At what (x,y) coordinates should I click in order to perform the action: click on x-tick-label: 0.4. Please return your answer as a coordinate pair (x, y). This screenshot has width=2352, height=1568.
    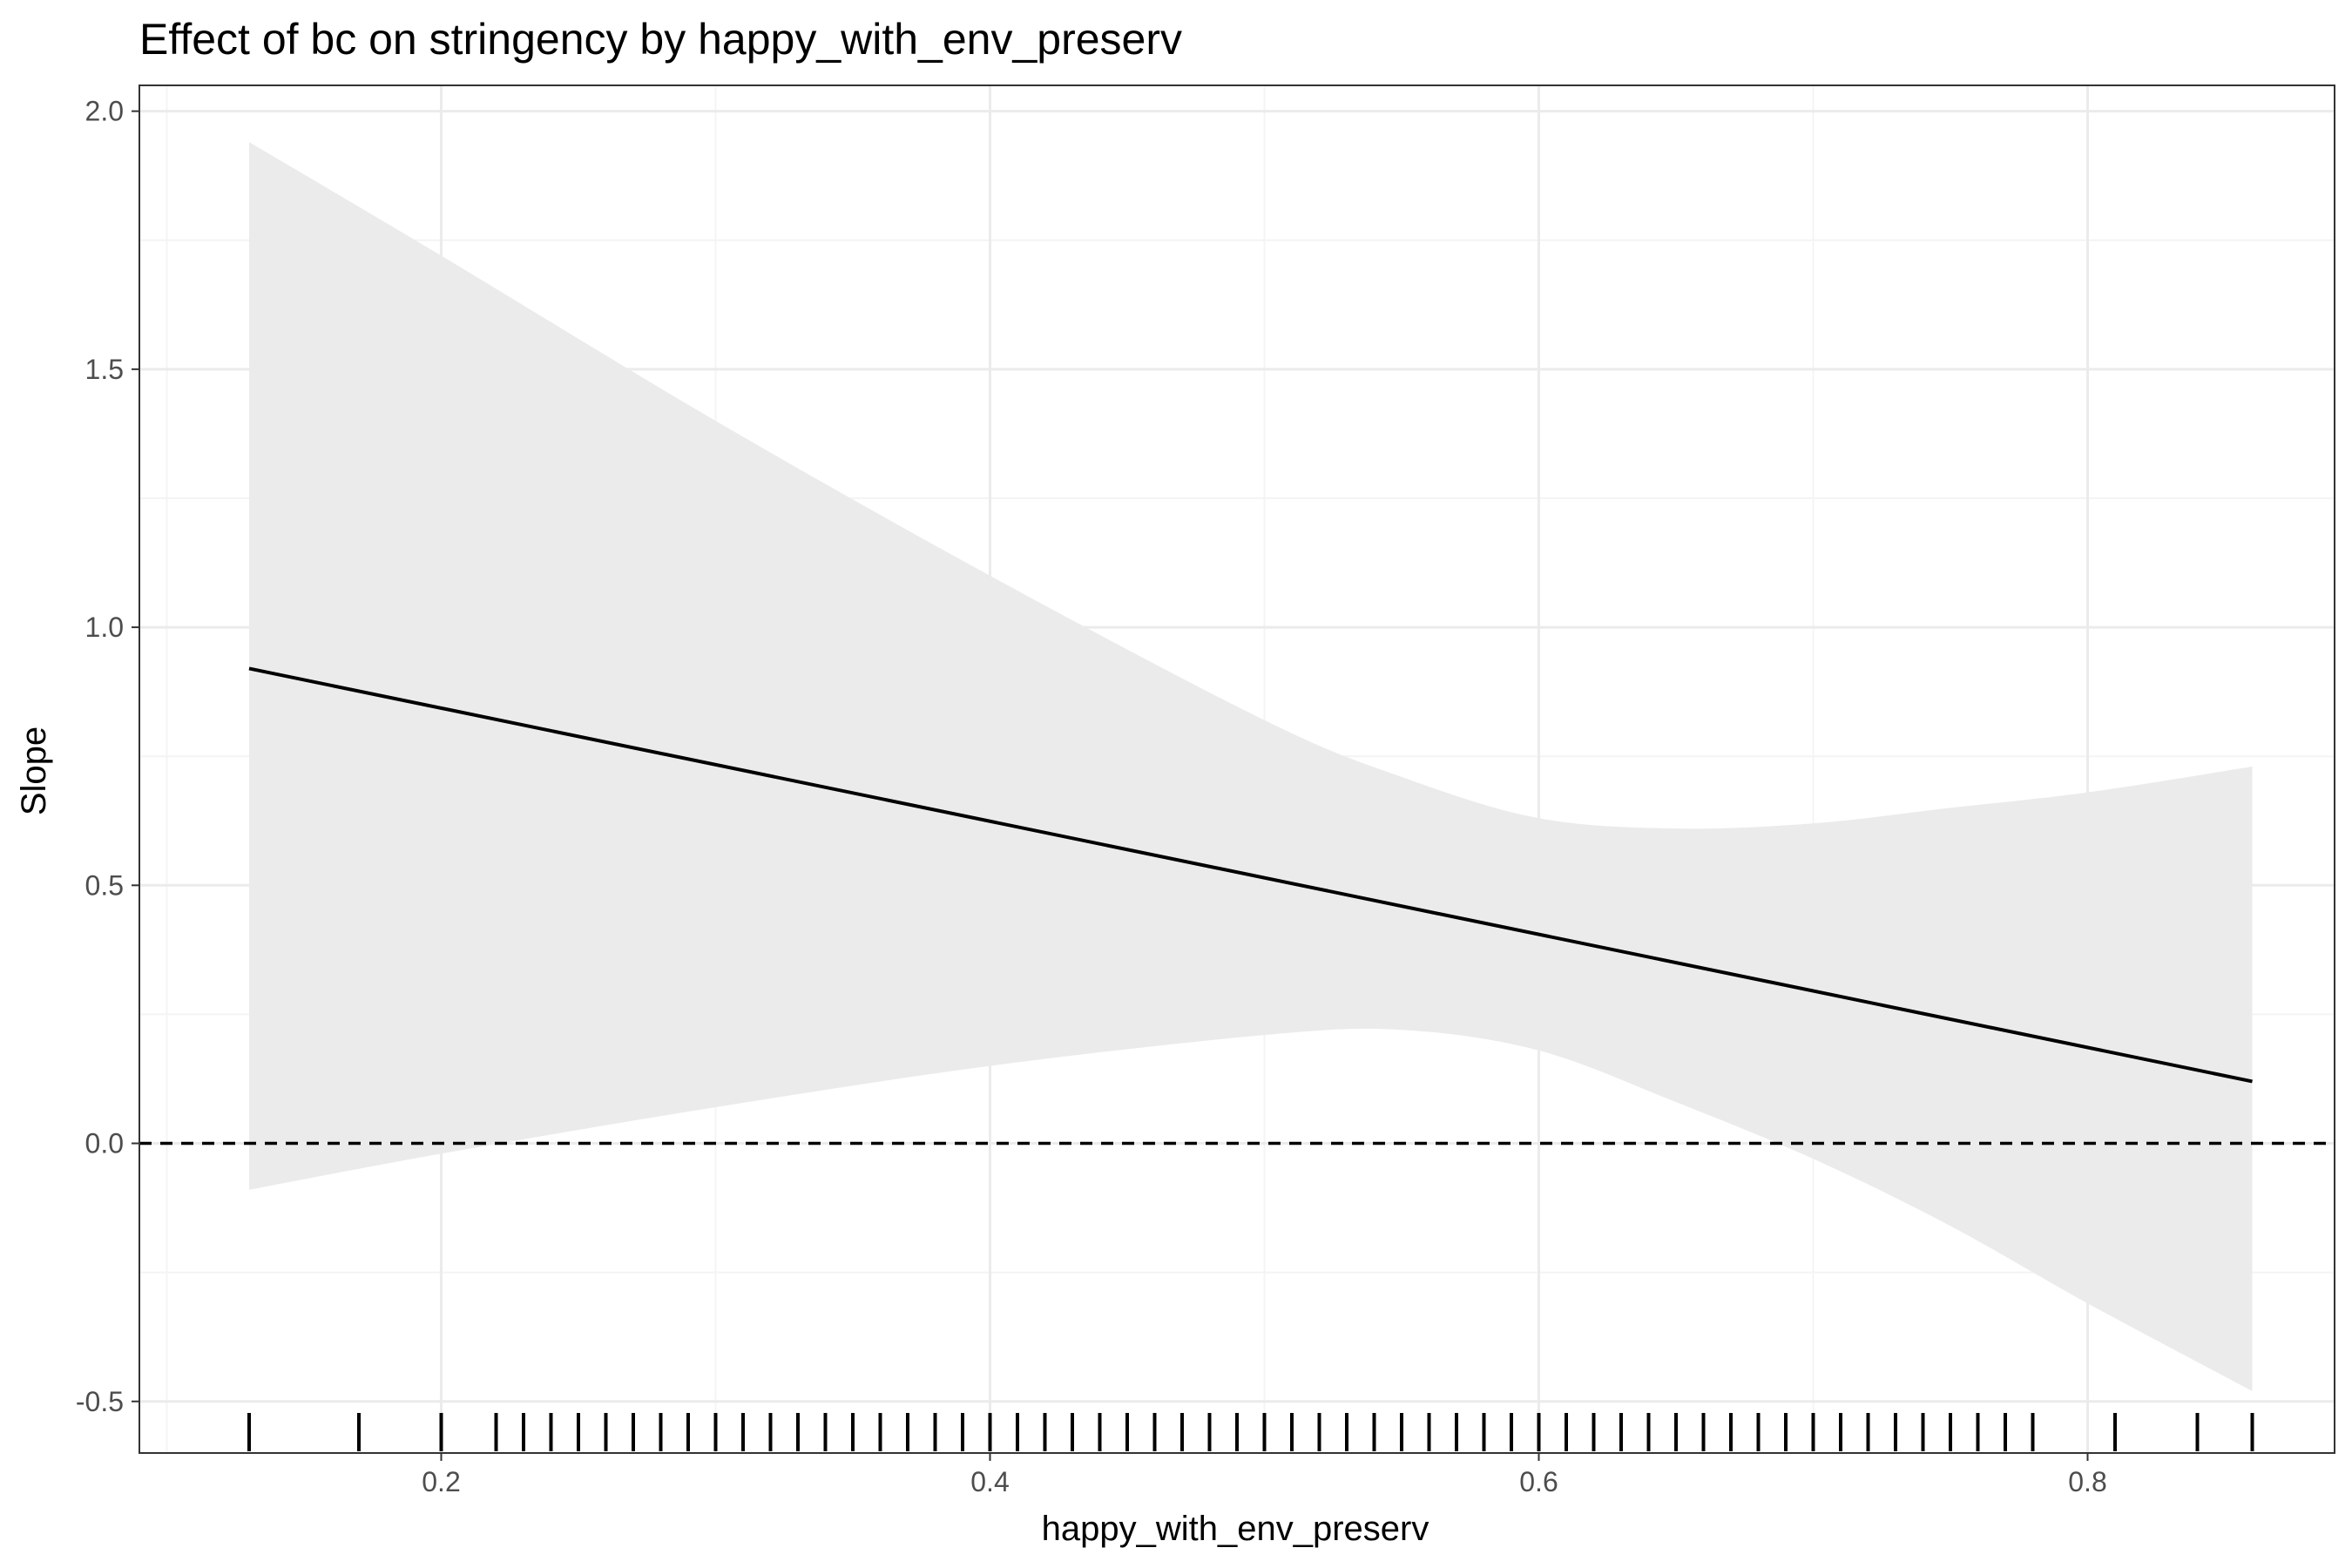
    Looking at the image, I should click on (989, 1481).